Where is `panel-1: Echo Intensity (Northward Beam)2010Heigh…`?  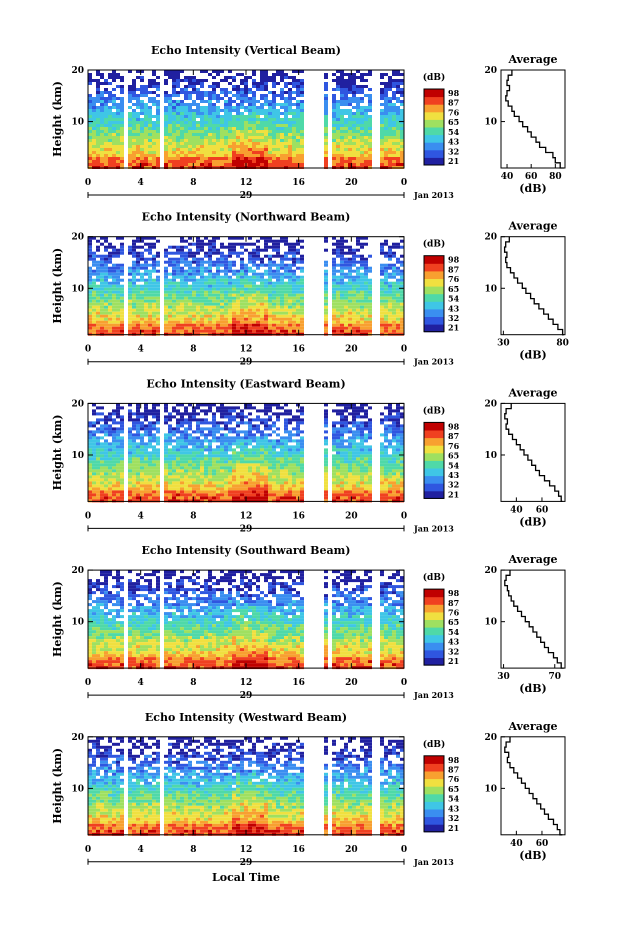 panel-1: Echo Intensity (Northward Beam)2010Heigh… is located at coordinates (310, 289).